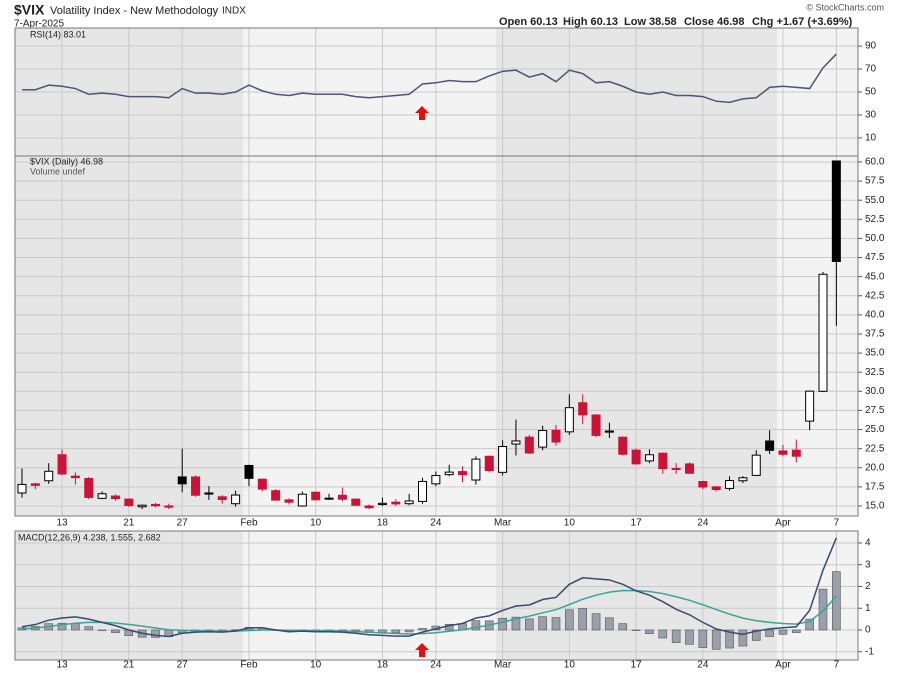 The width and height of the screenshot is (900, 673). I want to click on macd-line, so click(429, 587).